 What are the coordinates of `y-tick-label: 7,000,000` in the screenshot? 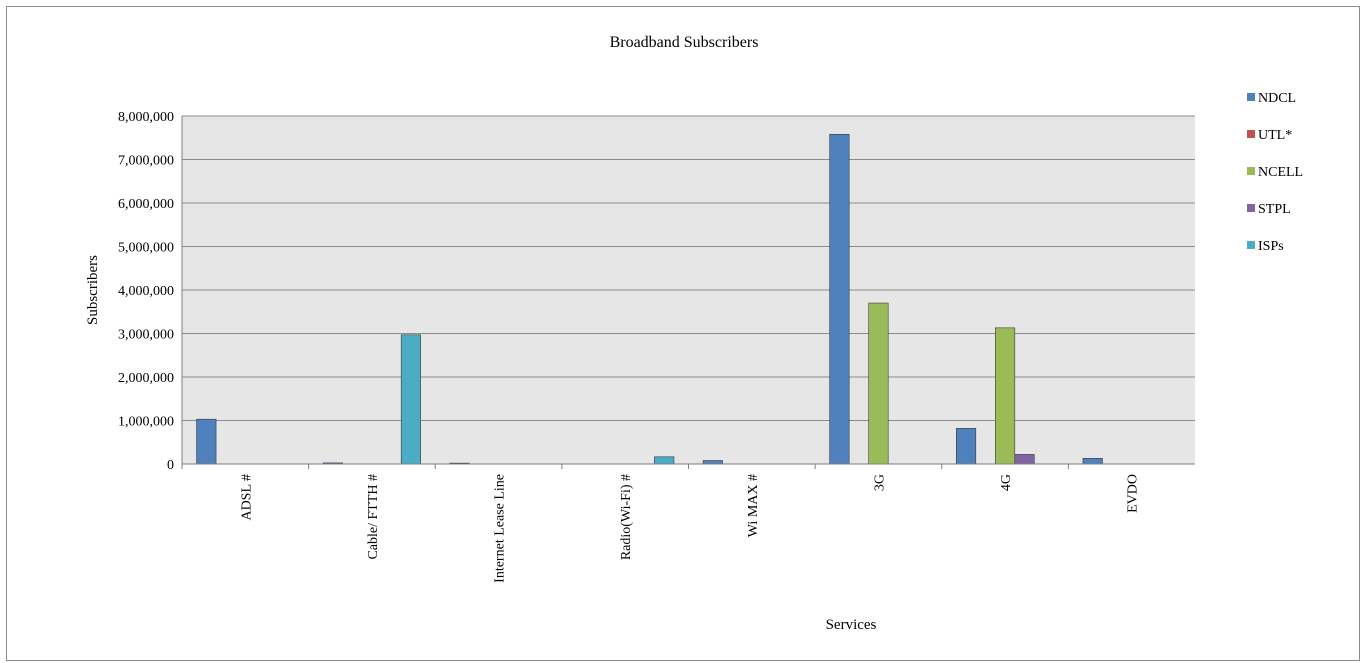 It's located at (146, 161).